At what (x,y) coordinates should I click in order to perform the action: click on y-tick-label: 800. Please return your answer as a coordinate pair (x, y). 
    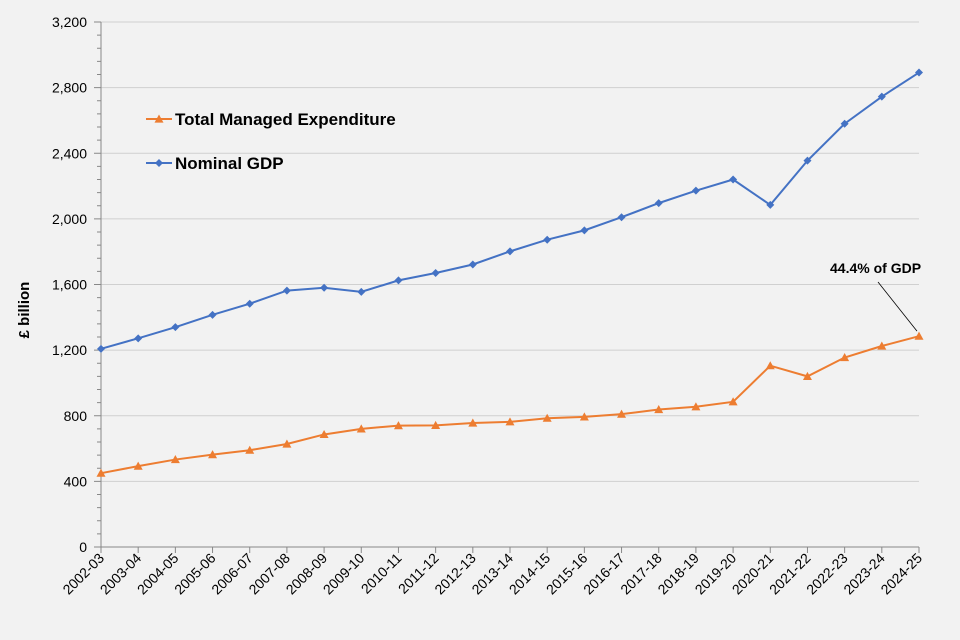
    Looking at the image, I should click on (76, 416).